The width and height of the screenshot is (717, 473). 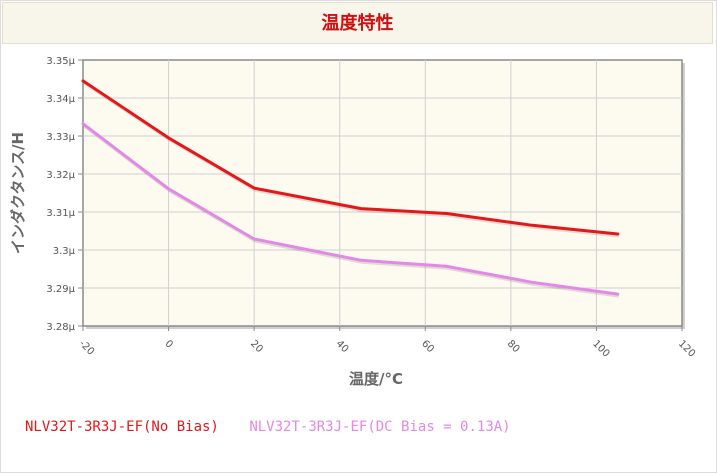 I want to click on x-tick-label: 100, so click(x=600, y=348).